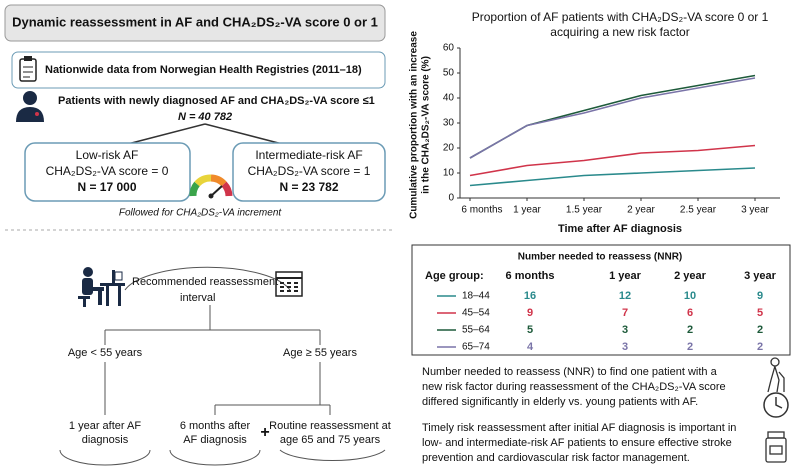  I want to click on x-tick-label: 2.5 year, so click(698, 210).